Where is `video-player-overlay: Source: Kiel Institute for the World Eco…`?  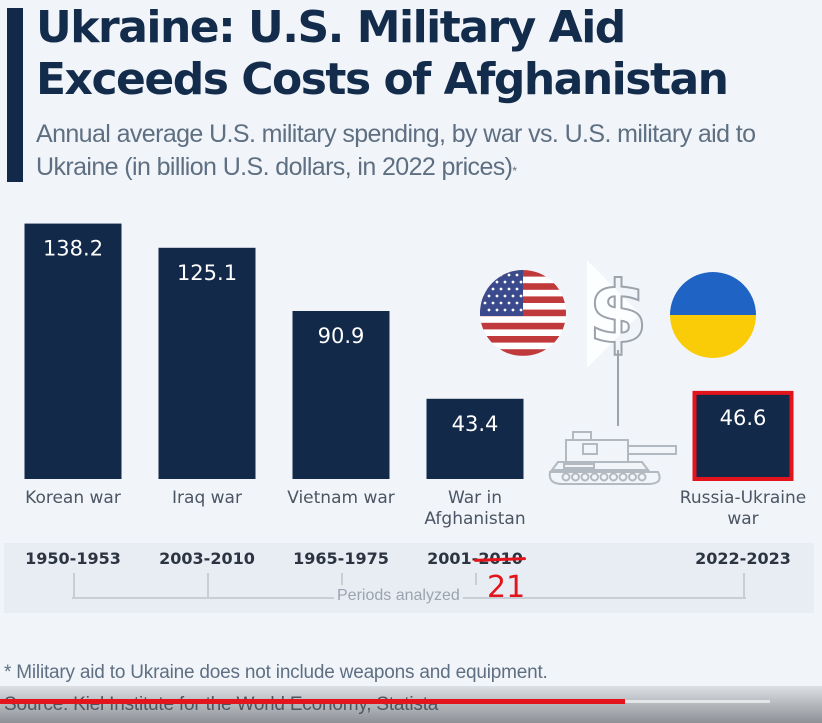
video-player-overlay: Source: Kiel Institute for the World Eco… is located at coordinates (411, 704).